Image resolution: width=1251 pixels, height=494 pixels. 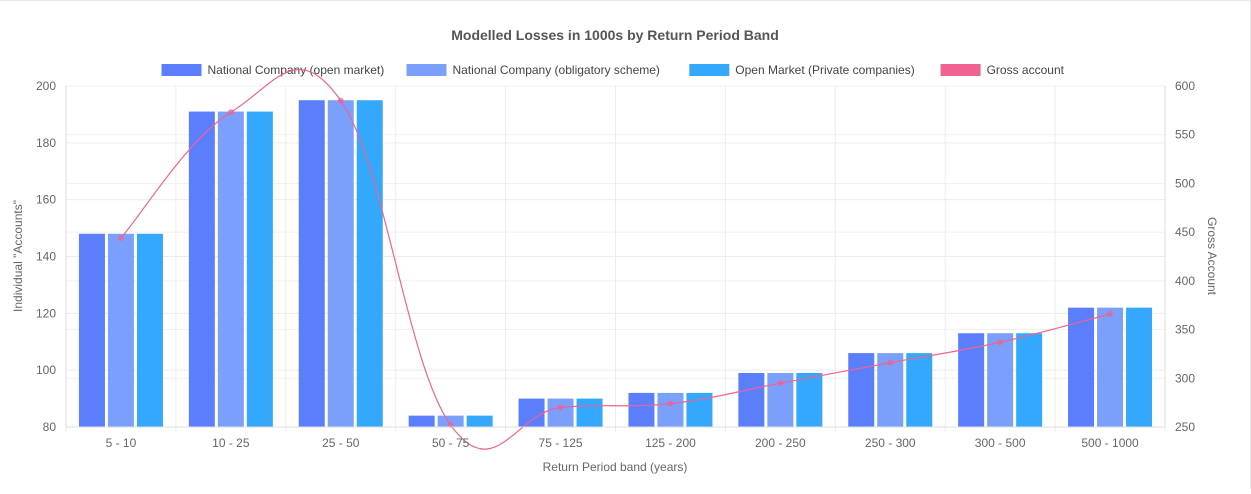 I want to click on y-tick-label: 140, so click(x=46, y=257).